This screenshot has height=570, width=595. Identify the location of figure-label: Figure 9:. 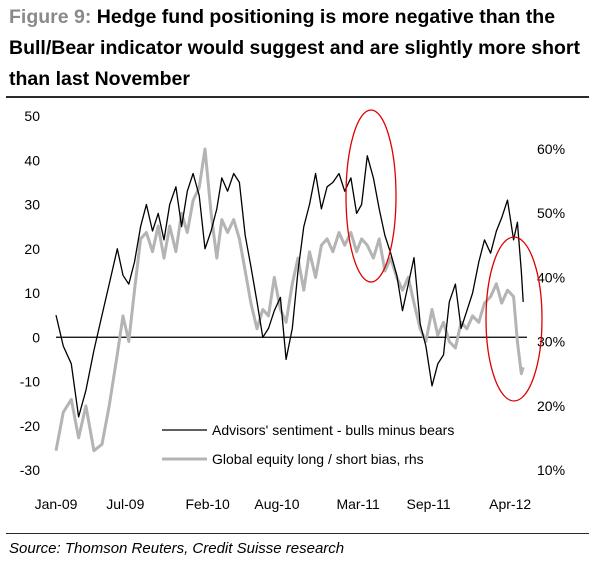
(50, 17).